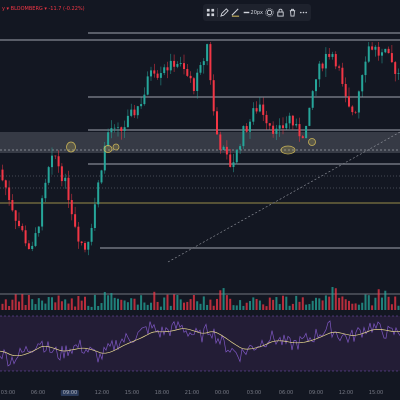 The height and width of the screenshot is (400, 400). Describe the element at coordinates (303, 13) in the screenshot. I see `more-icon` at that location.